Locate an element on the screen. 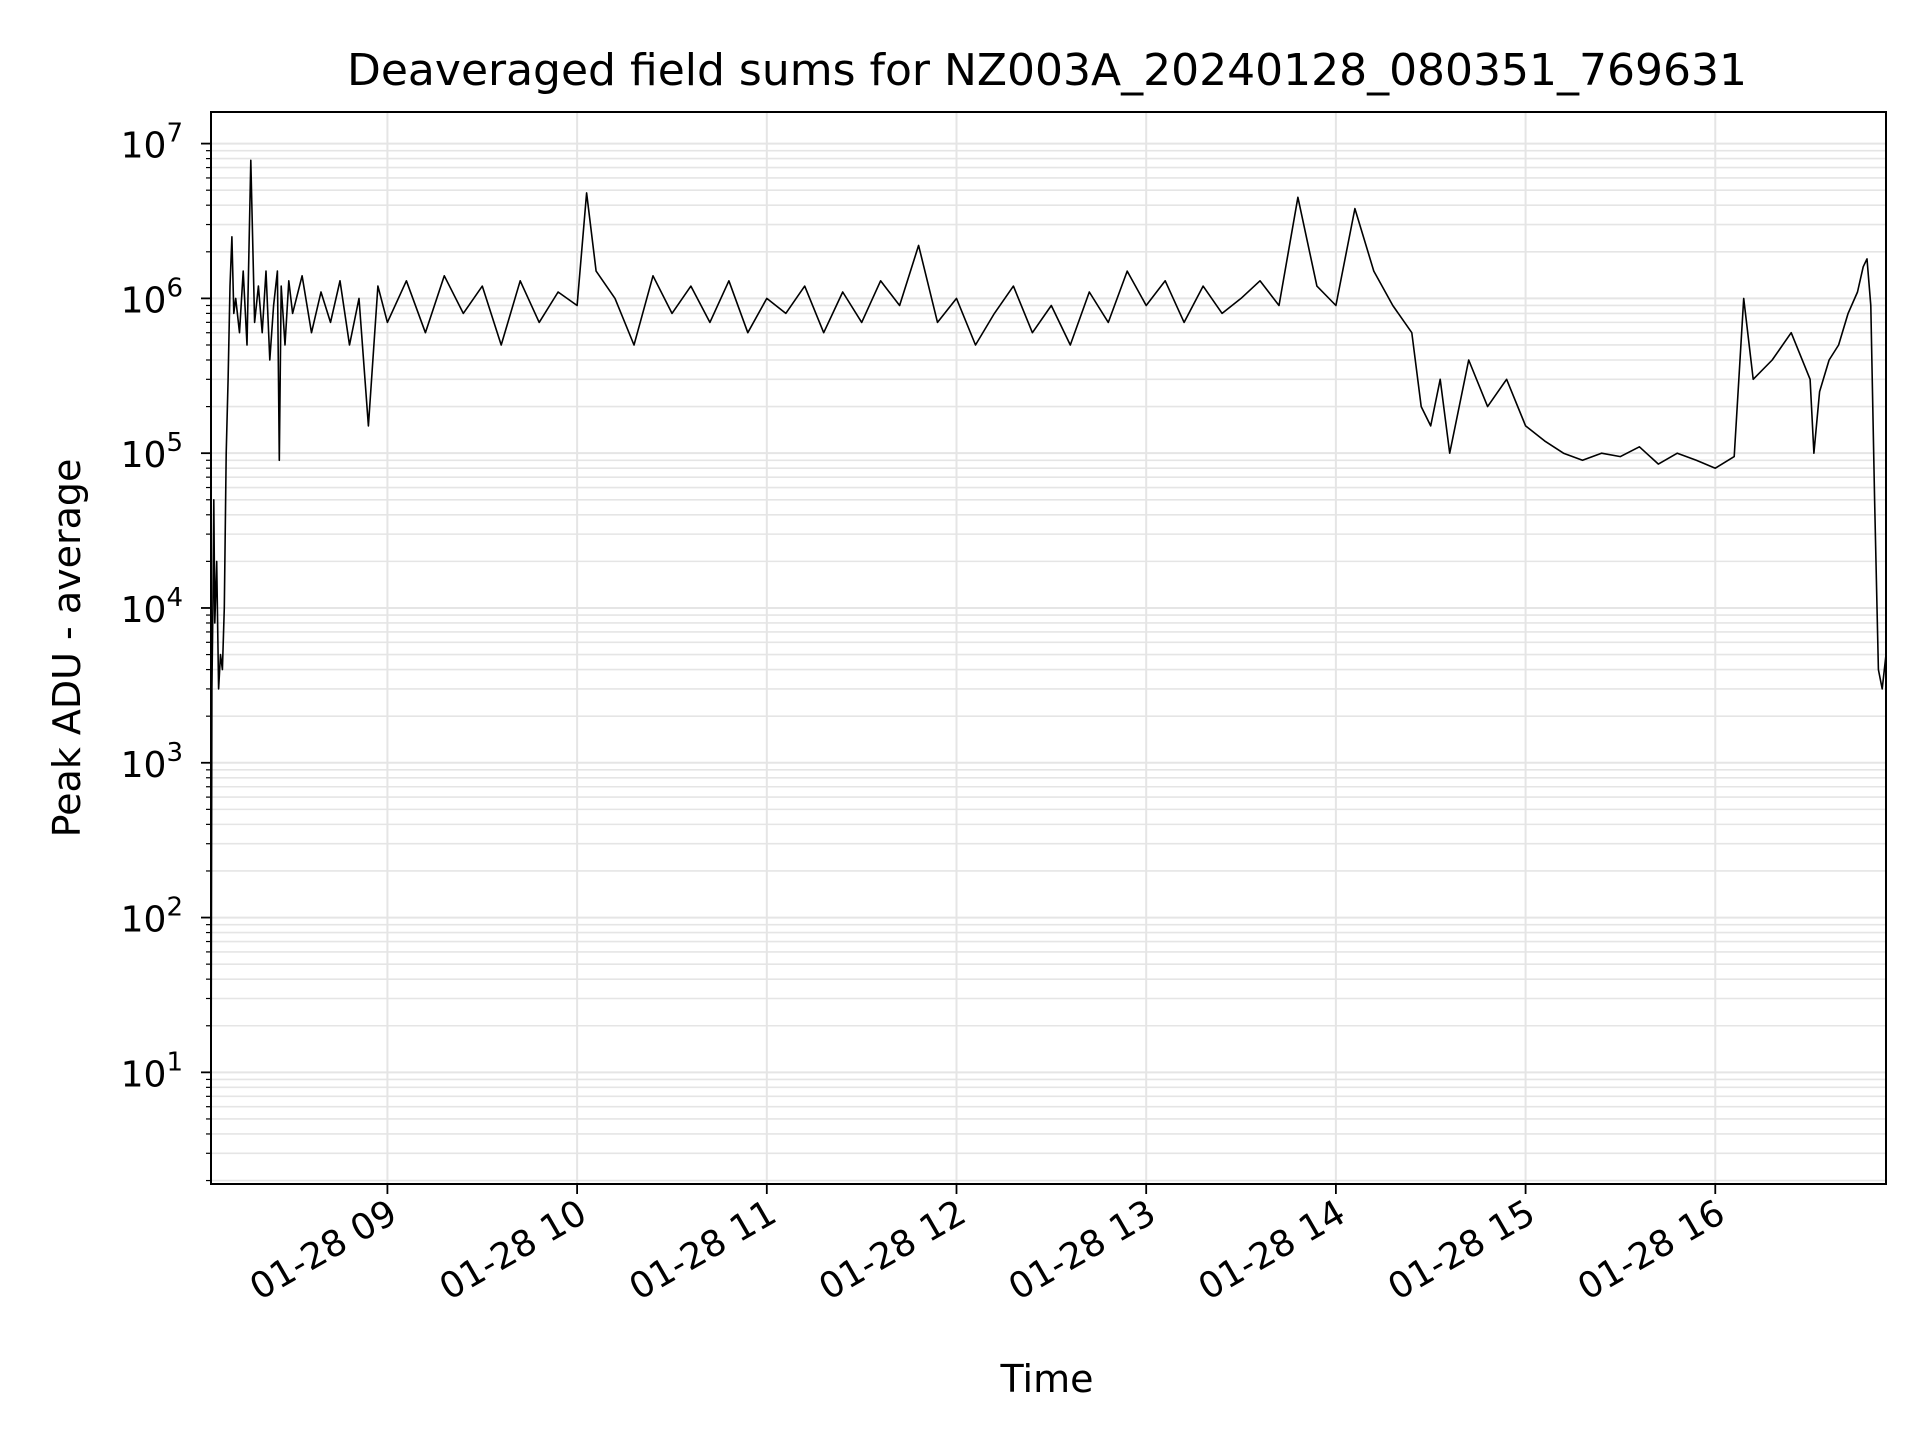 This screenshot has height=1444, width=1920. y-tick-label: 10² is located at coordinates (152, 917).